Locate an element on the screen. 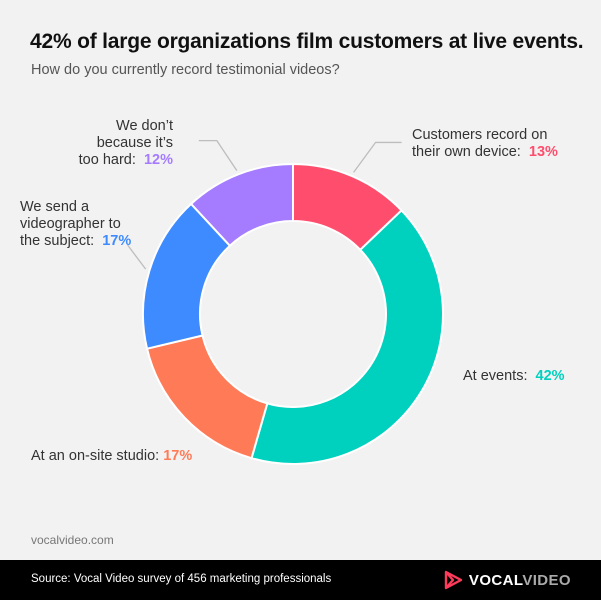  label-line: videographer to is located at coordinates (70, 224).